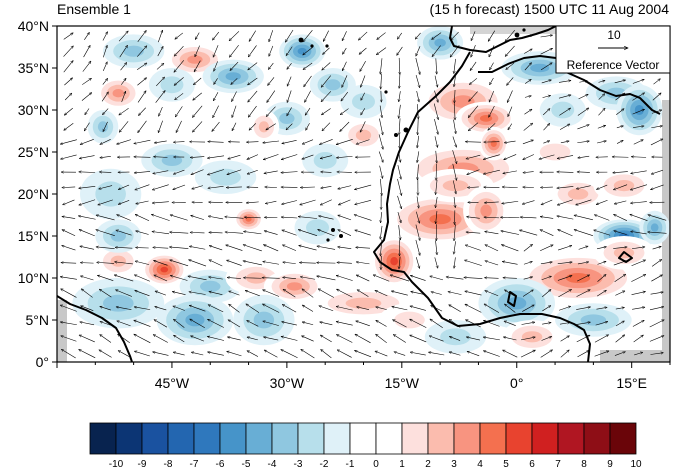 This screenshot has width=673, height=471. I want to click on lon-tick-label: 30°W, so click(287, 383).